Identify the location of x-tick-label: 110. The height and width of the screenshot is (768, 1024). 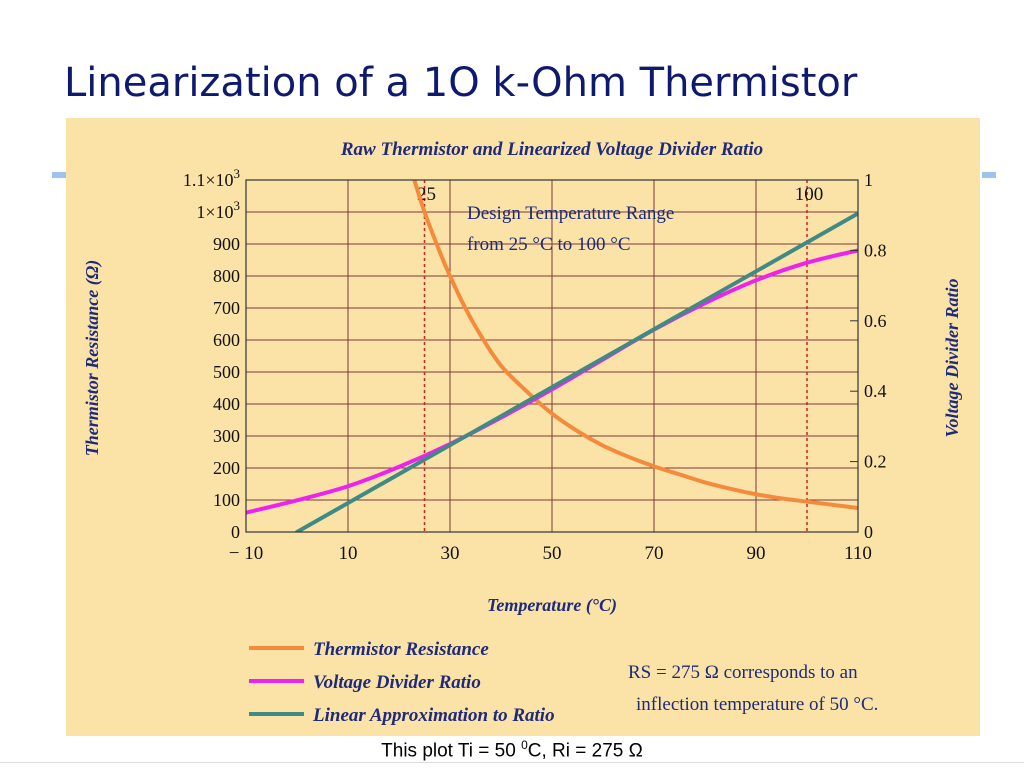
(858, 553).